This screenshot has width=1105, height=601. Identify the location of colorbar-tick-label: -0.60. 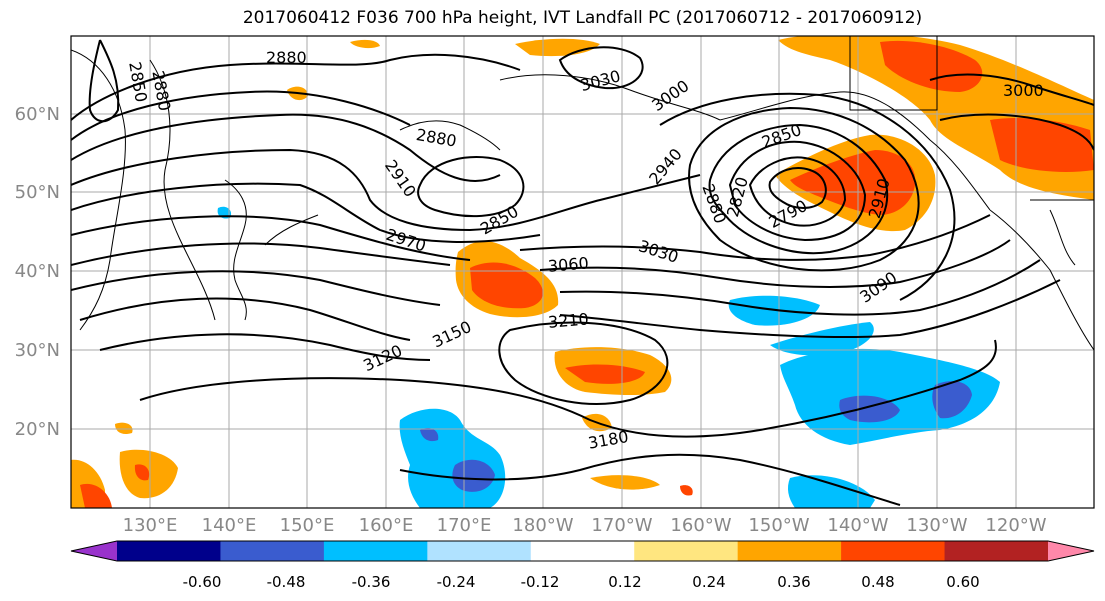
(202, 582).